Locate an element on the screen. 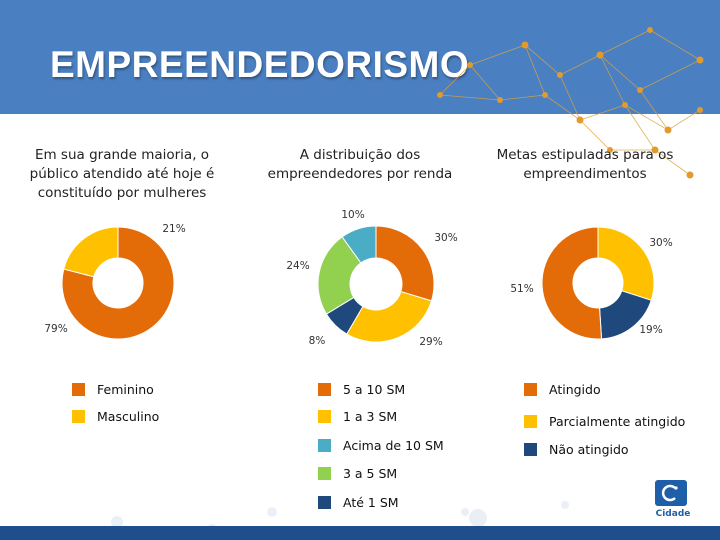  data-label: 10% is located at coordinates (352, 215).